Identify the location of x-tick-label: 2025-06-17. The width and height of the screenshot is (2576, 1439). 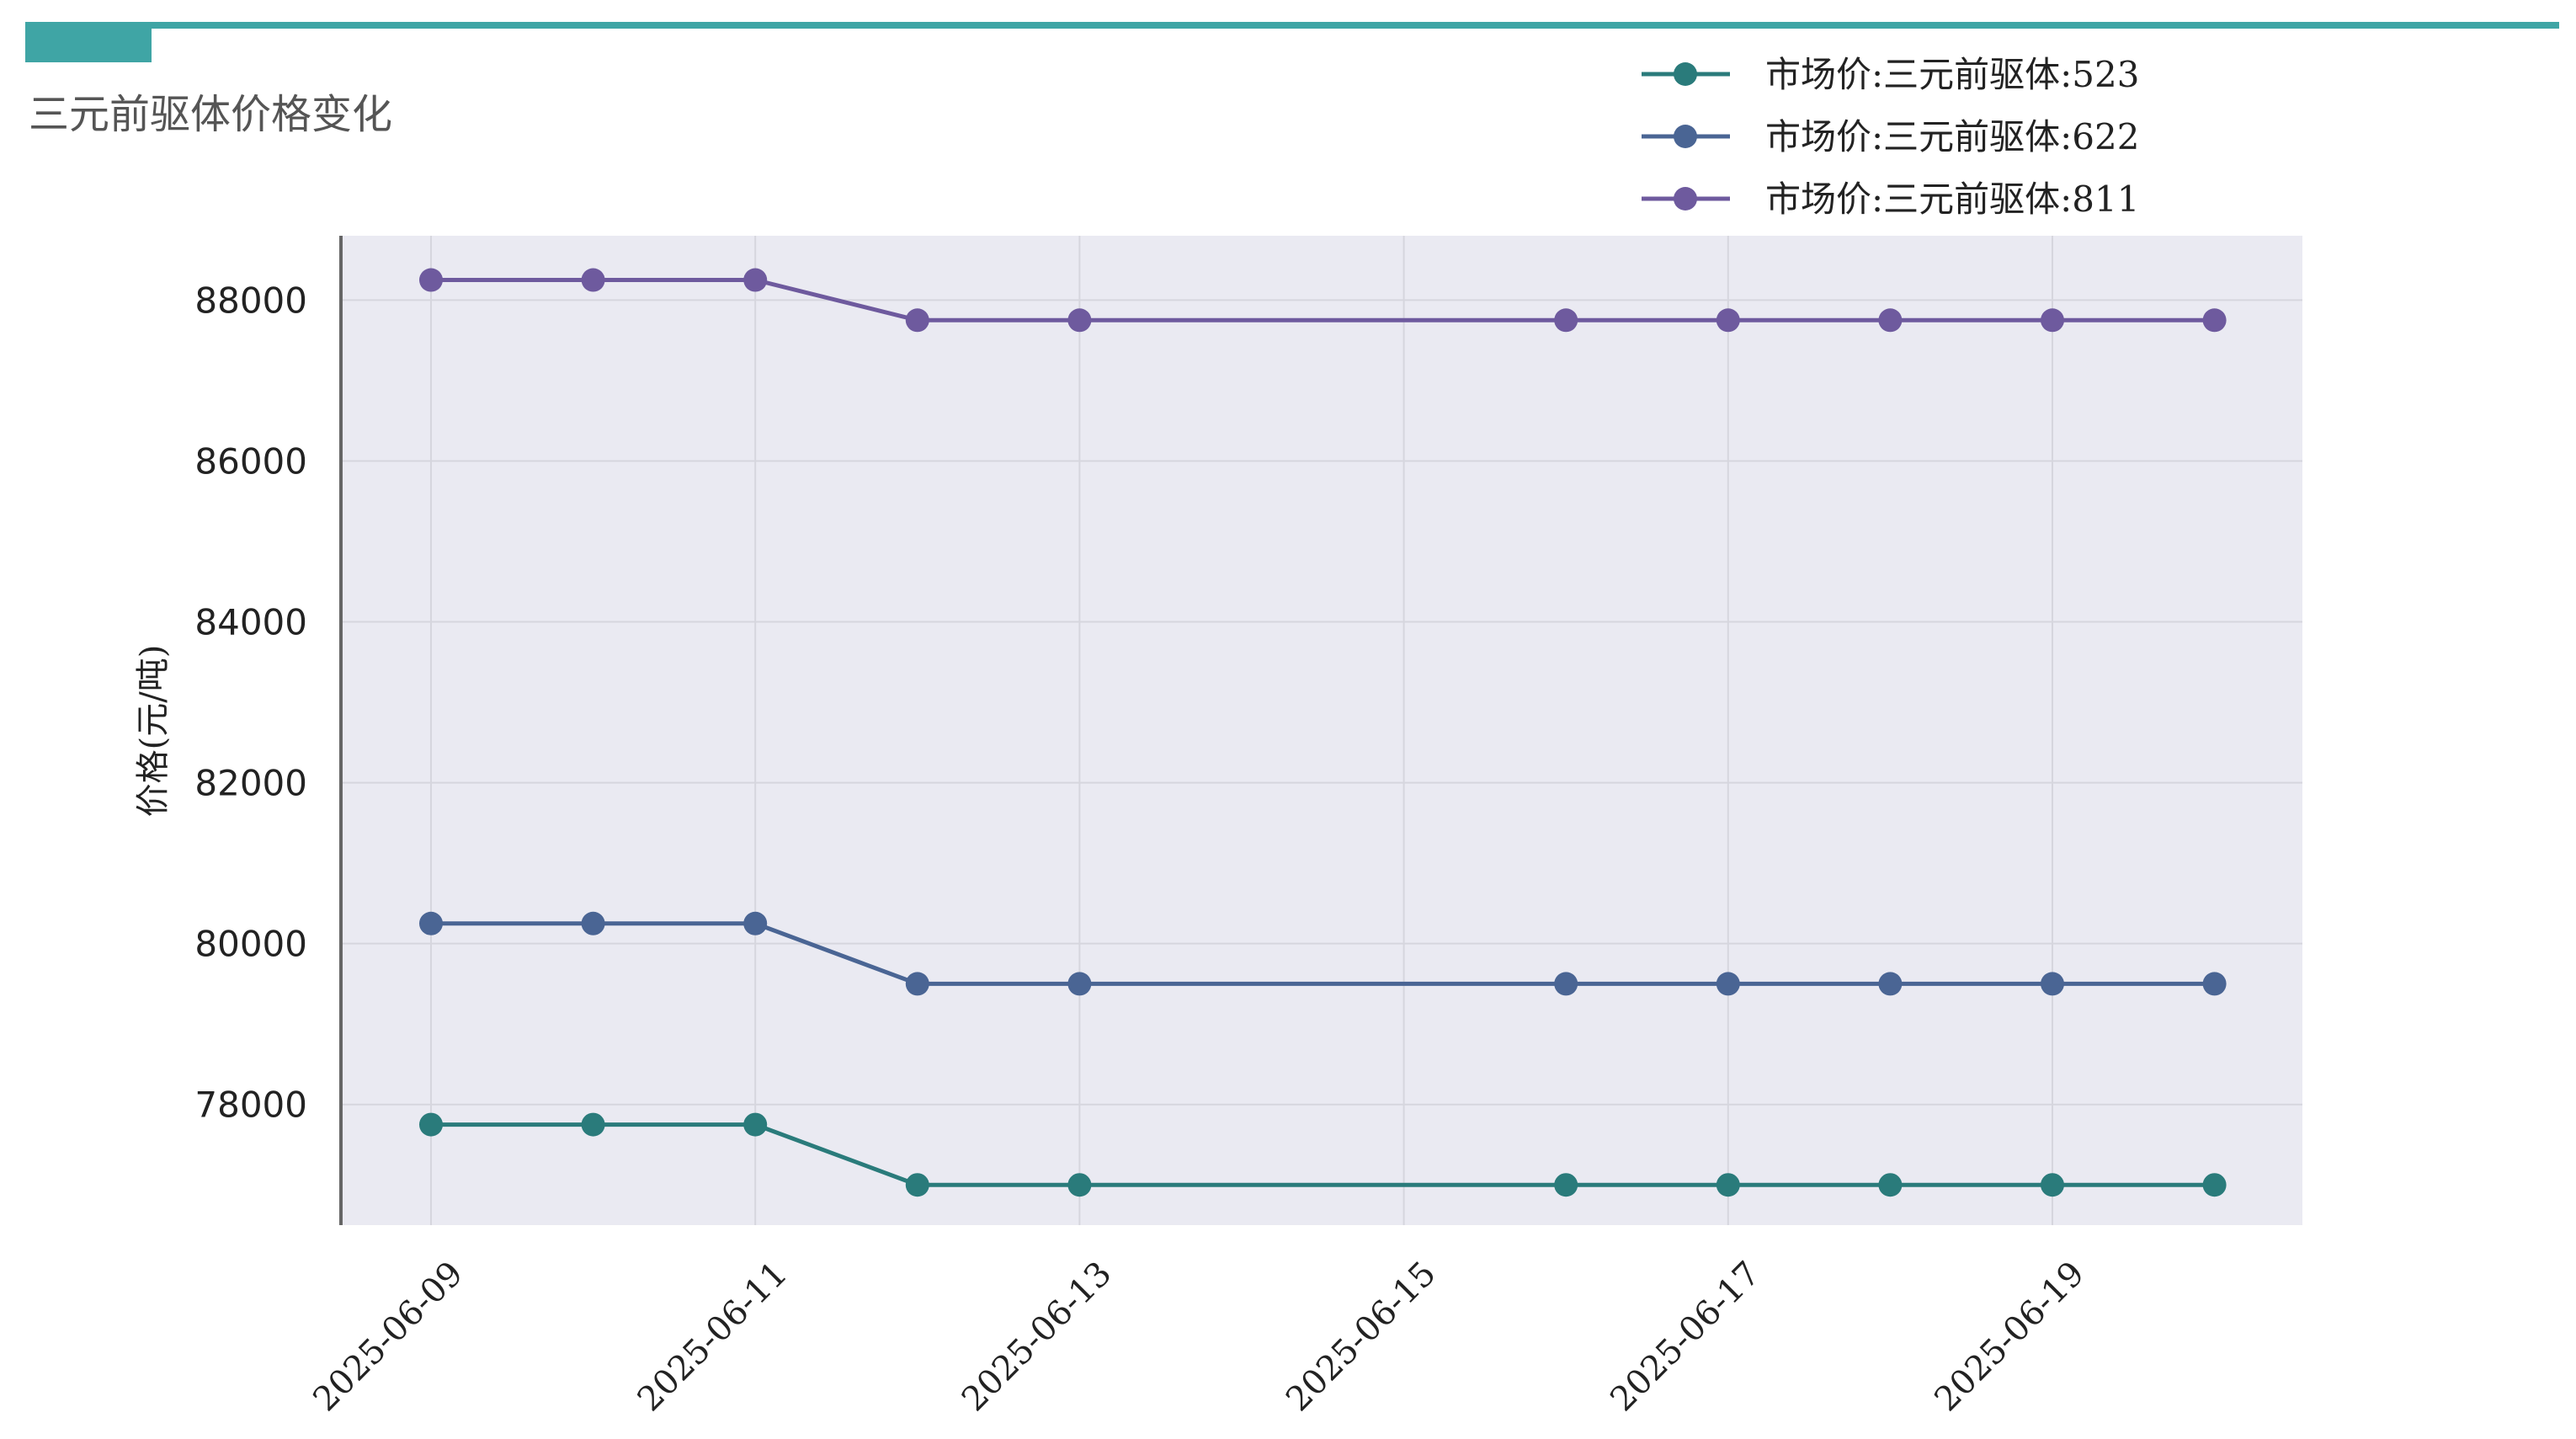
(1686, 1337).